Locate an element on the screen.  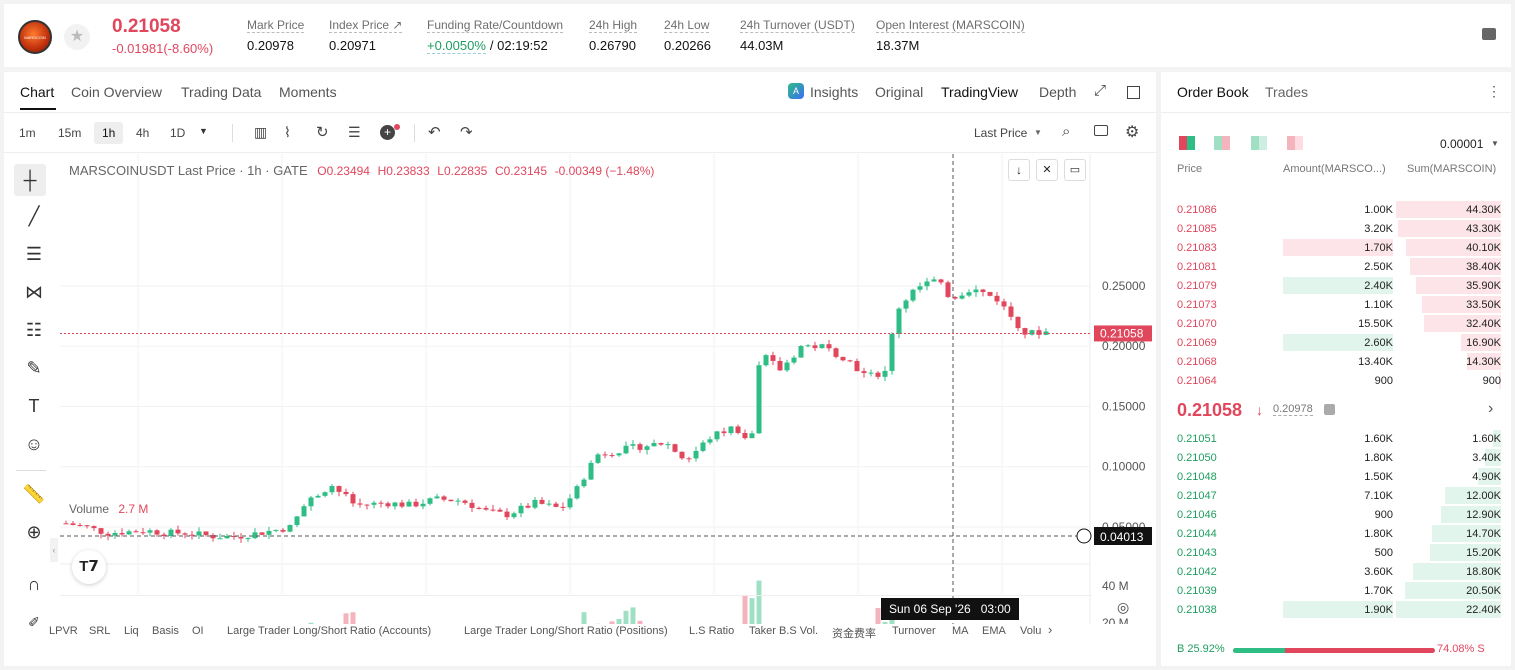
precision-caret-icon: ▼ is located at coordinates (1495, 143).